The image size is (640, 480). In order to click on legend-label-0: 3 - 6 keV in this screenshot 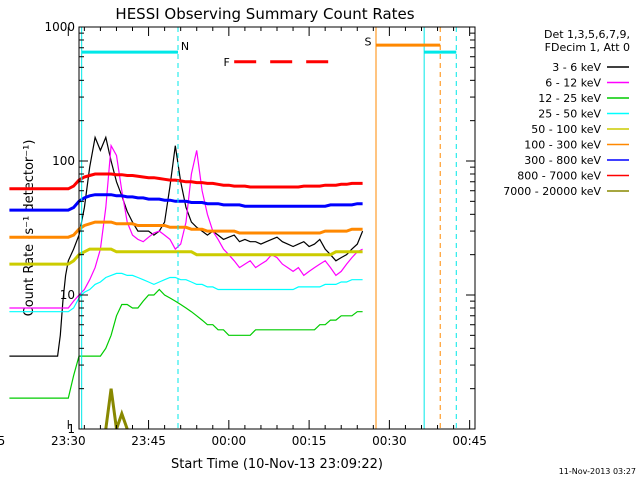, I will do `click(576, 67)`.